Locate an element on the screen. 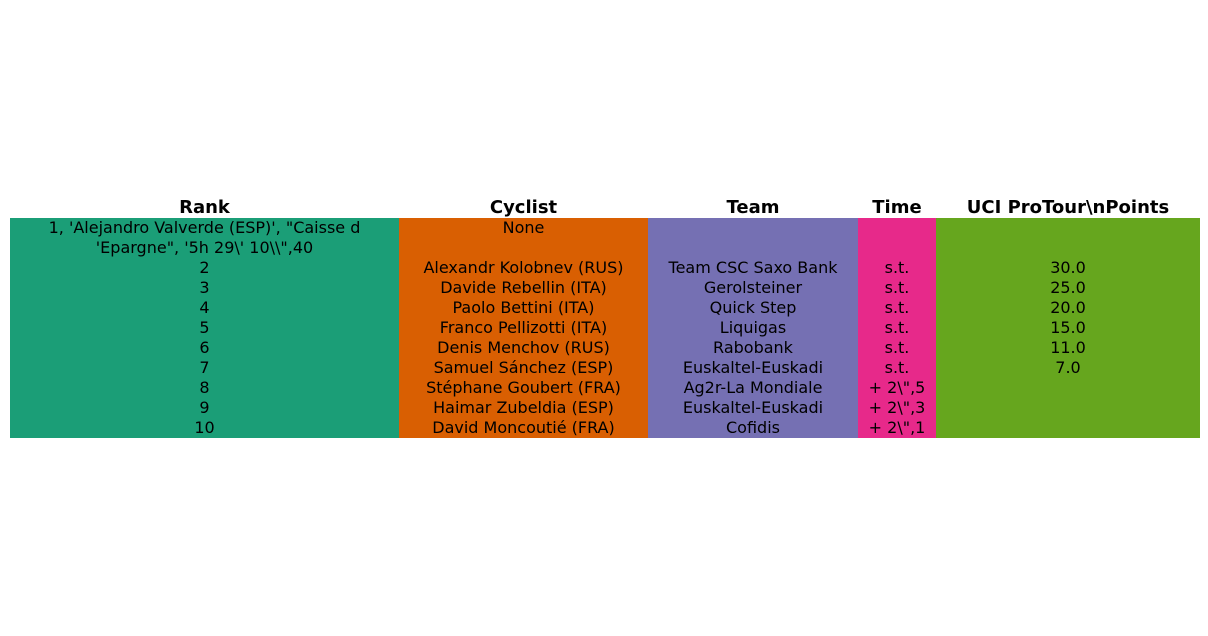 The image size is (1208, 636). table-cell: Davide Rebellin (ITA) is located at coordinates (523, 287).